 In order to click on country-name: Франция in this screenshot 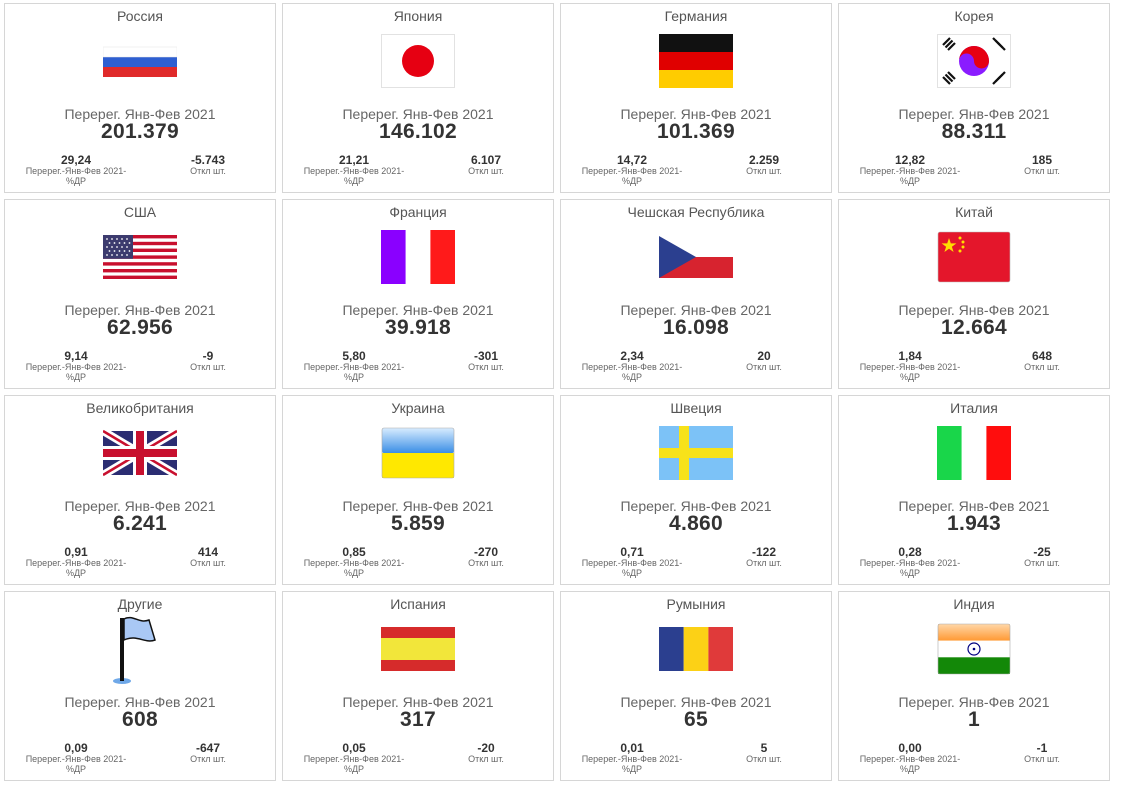, I will do `click(418, 212)`.